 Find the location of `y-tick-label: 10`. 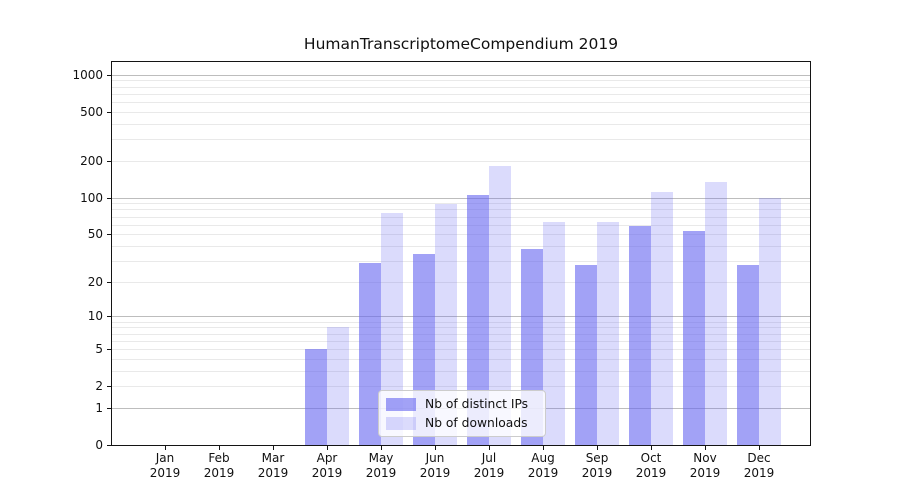

y-tick-label: 10 is located at coordinates (95, 316).